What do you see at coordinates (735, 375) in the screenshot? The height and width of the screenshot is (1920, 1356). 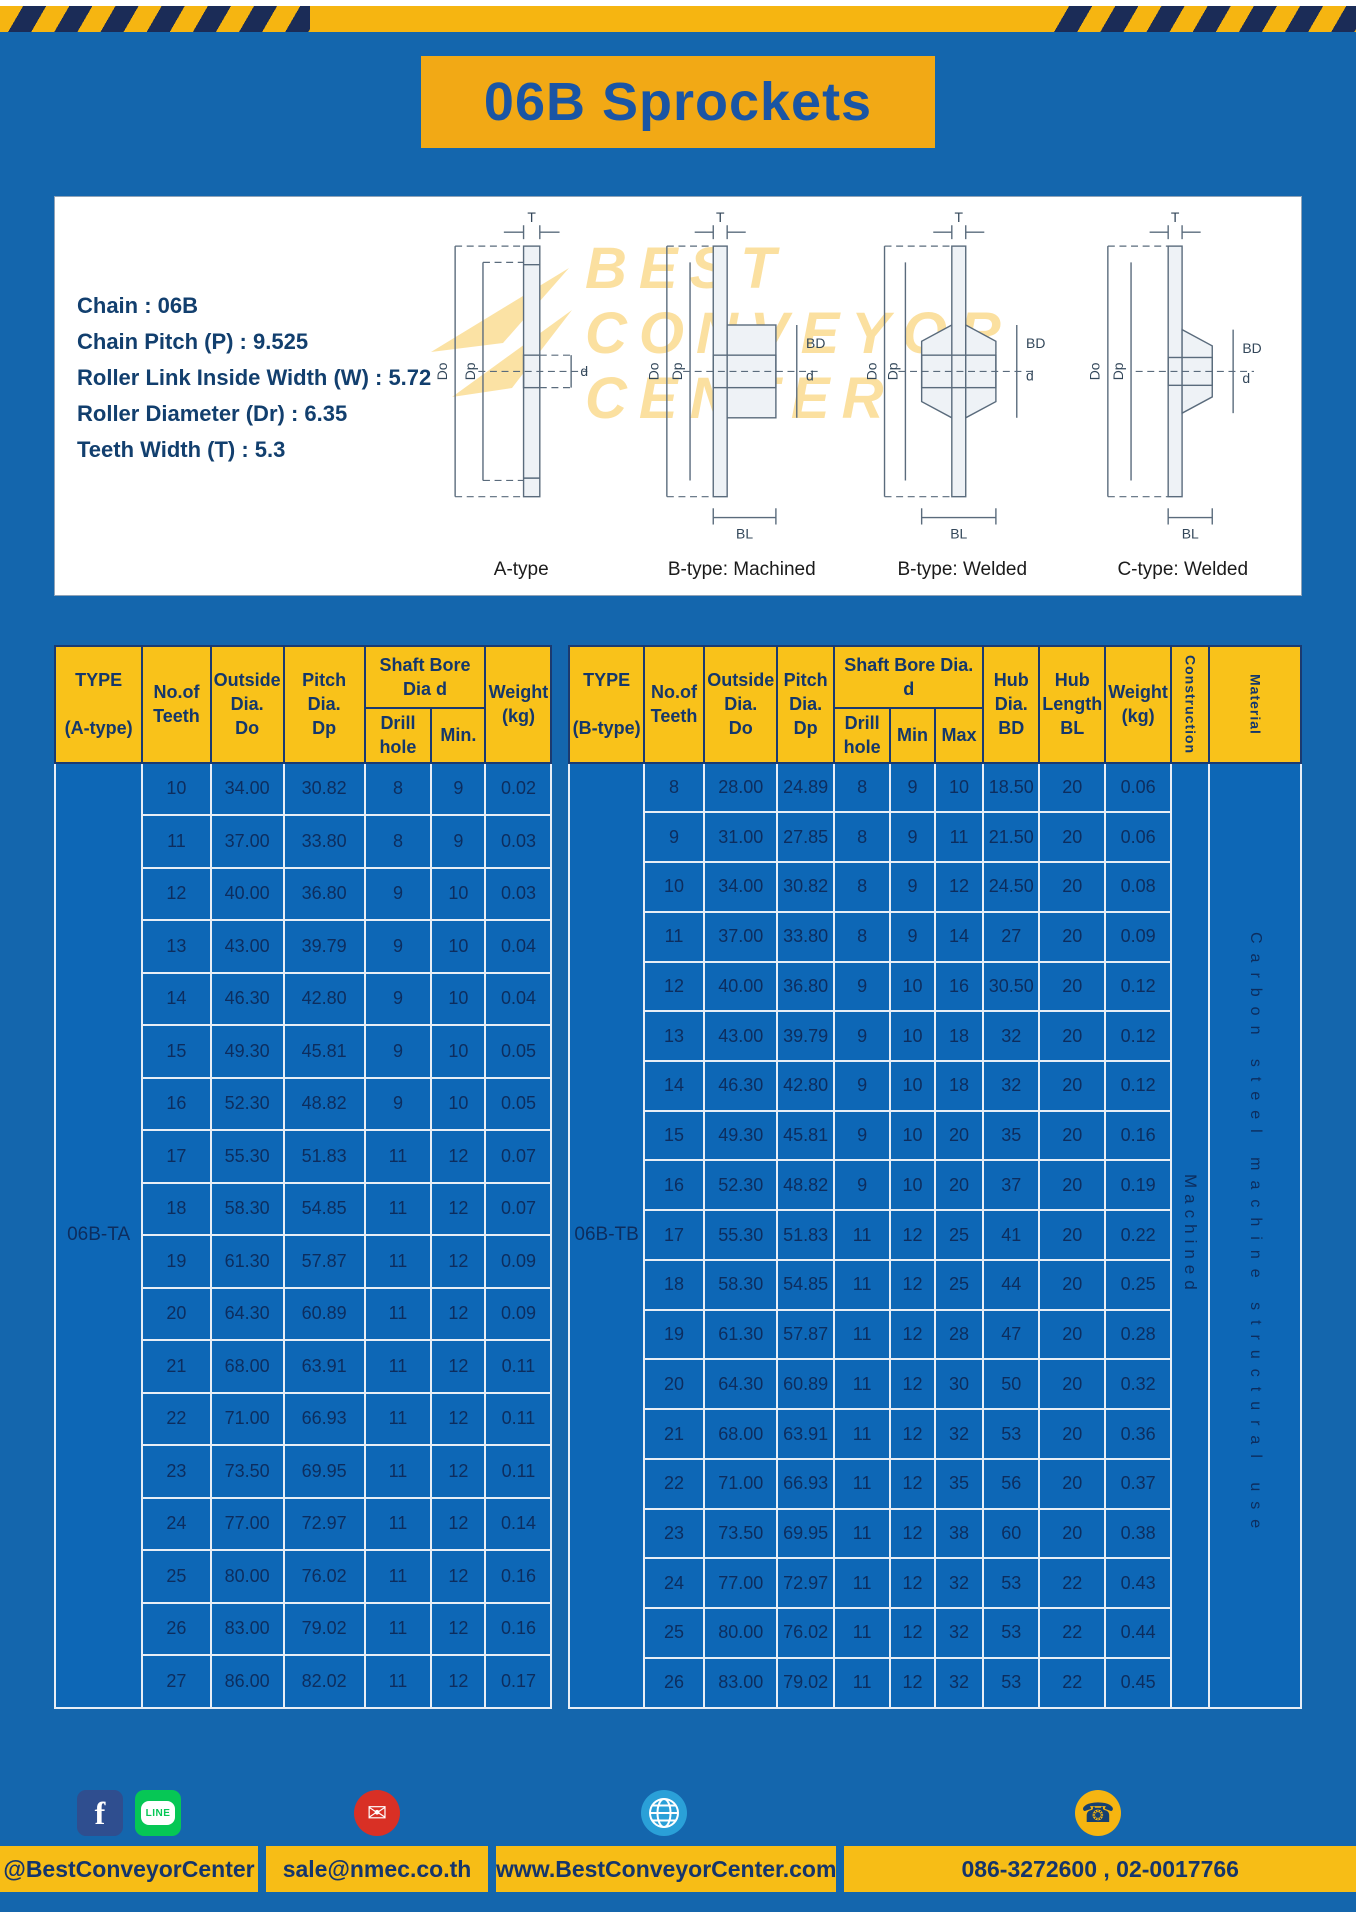 I see `sprocket-drawing-b-machined: T Do Dp BD d BL` at bounding box center [735, 375].